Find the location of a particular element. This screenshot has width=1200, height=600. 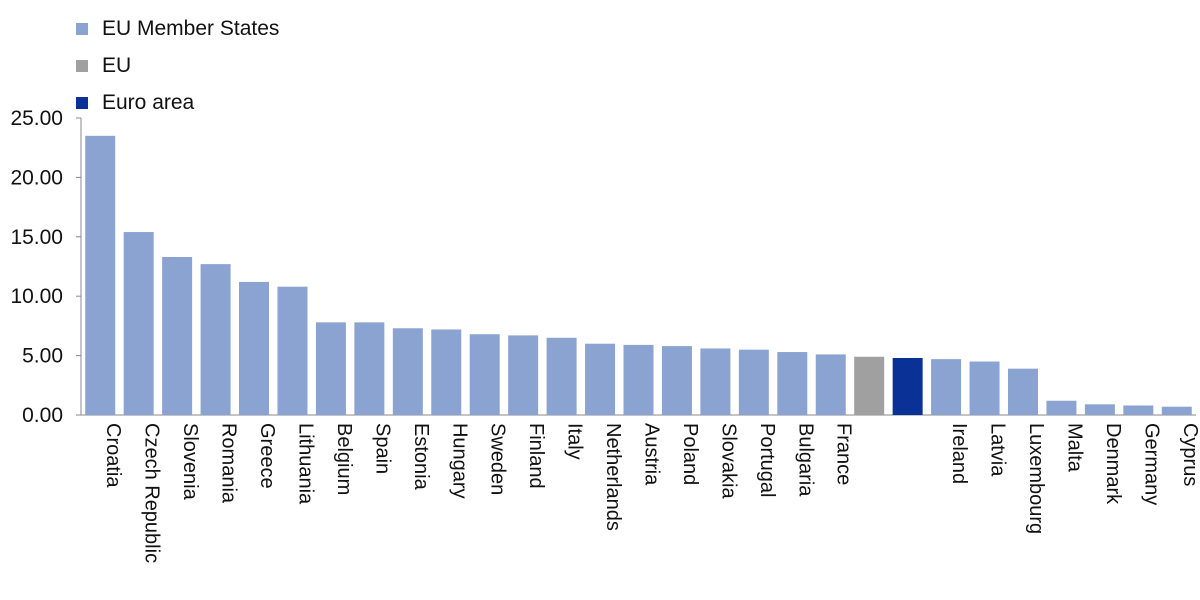

legend-swatch-eu is located at coordinates (82, 65).